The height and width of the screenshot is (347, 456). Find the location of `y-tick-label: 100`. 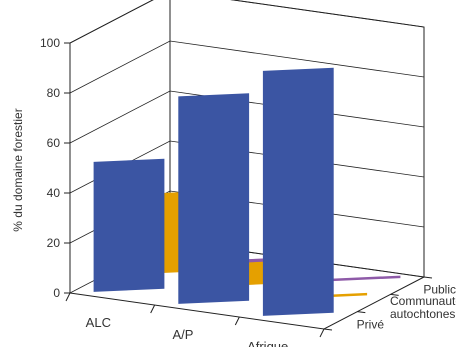

y-tick-label: 100 is located at coordinates (50, 43).